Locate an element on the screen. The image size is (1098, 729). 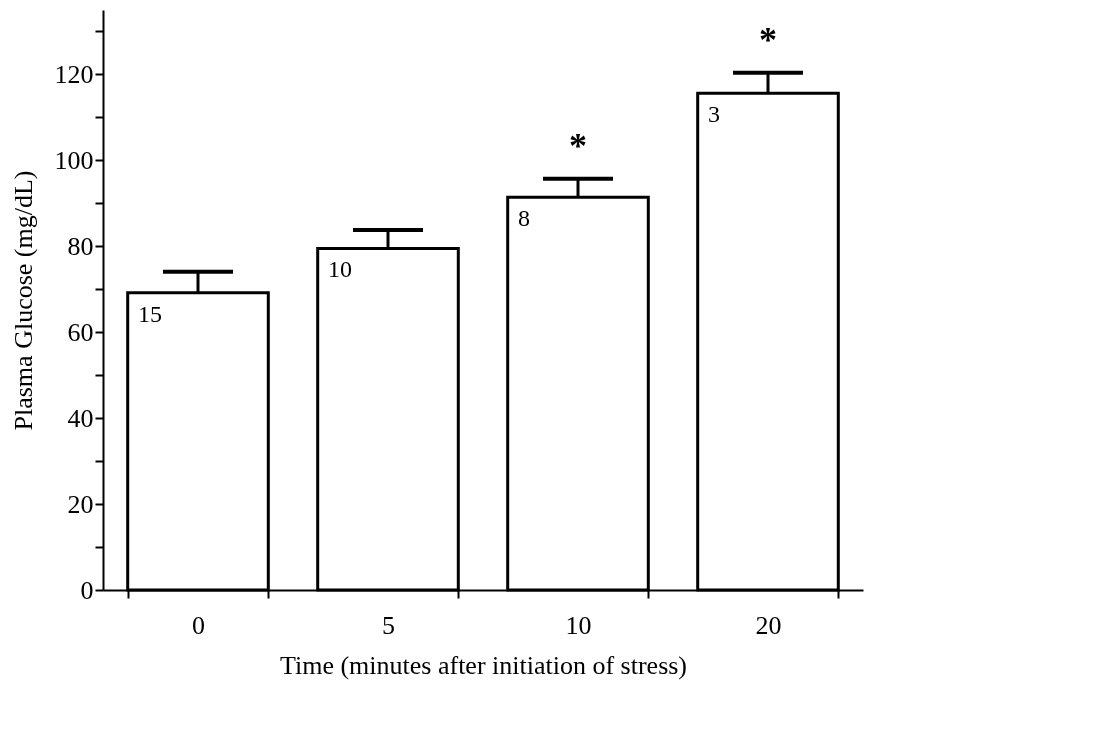
x-tick-label: 20 is located at coordinates (768, 625).